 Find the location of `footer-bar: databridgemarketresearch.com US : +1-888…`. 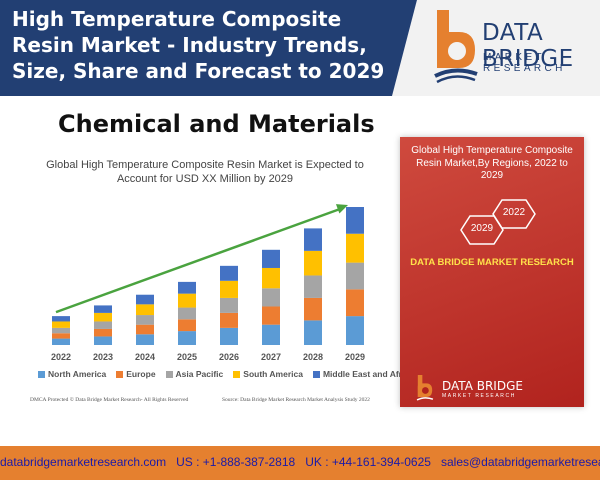

footer-bar: databridgemarketresearch.com US : +1-888… is located at coordinates (300, 463).